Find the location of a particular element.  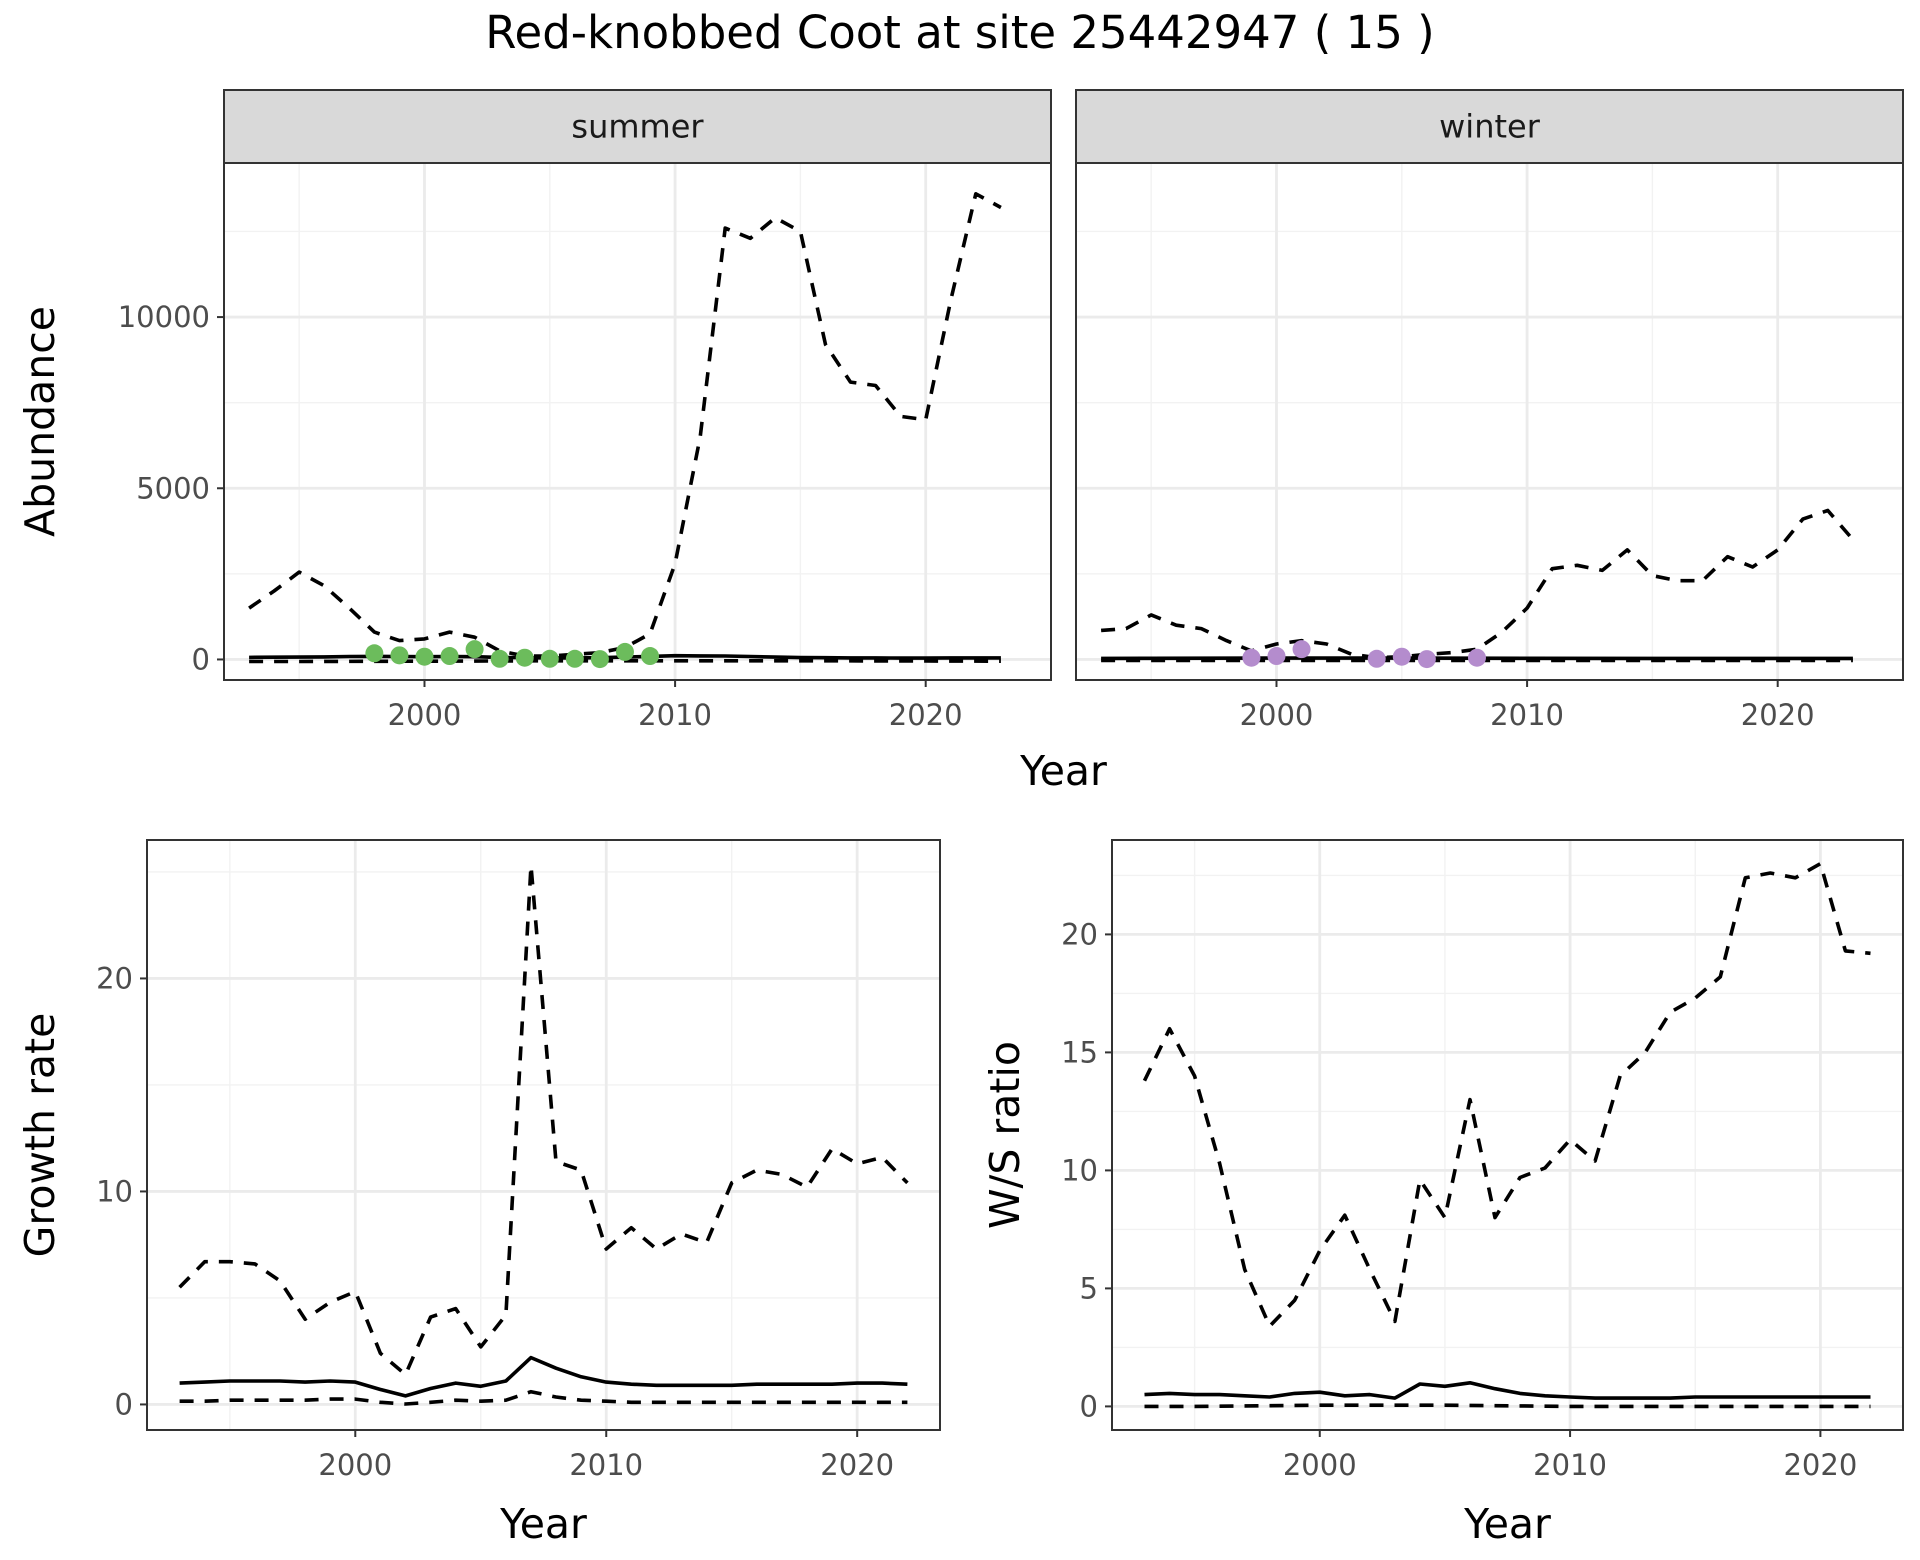

facet-label: summer is located at coordinates (637, 127).